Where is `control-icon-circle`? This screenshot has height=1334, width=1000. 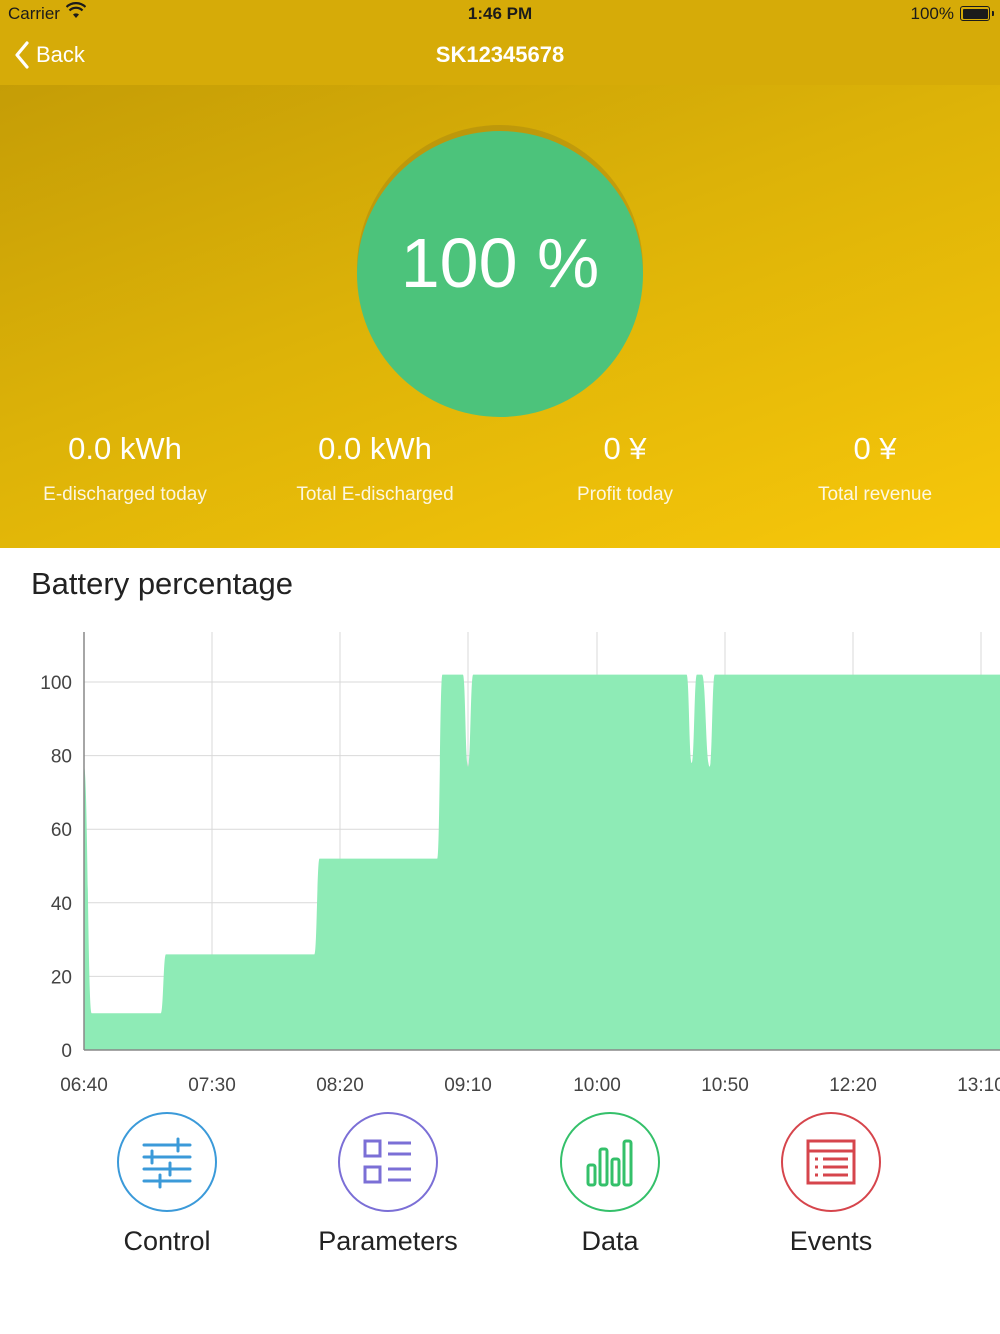 control-icon-circle is located at coordinates (167, 1162).